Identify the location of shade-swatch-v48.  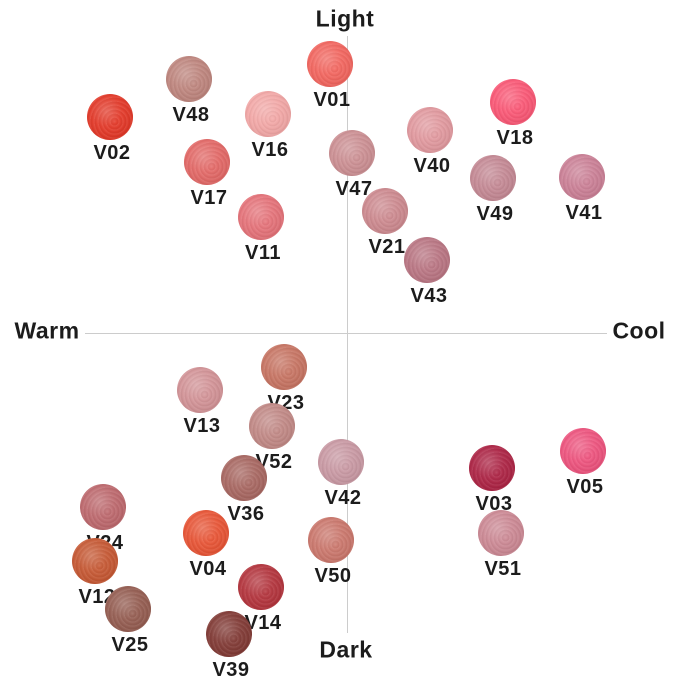
(189, 79).